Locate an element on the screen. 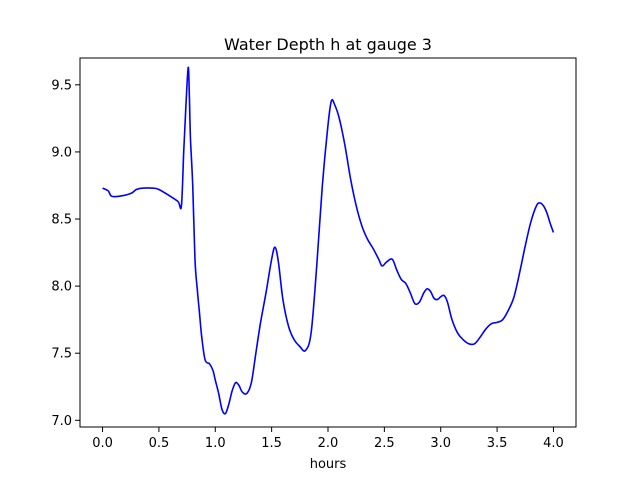 Image resolution: width=640 pixels, height=480 pixels. x-tick-label: 1.5 is located at coordinates (271, 443).